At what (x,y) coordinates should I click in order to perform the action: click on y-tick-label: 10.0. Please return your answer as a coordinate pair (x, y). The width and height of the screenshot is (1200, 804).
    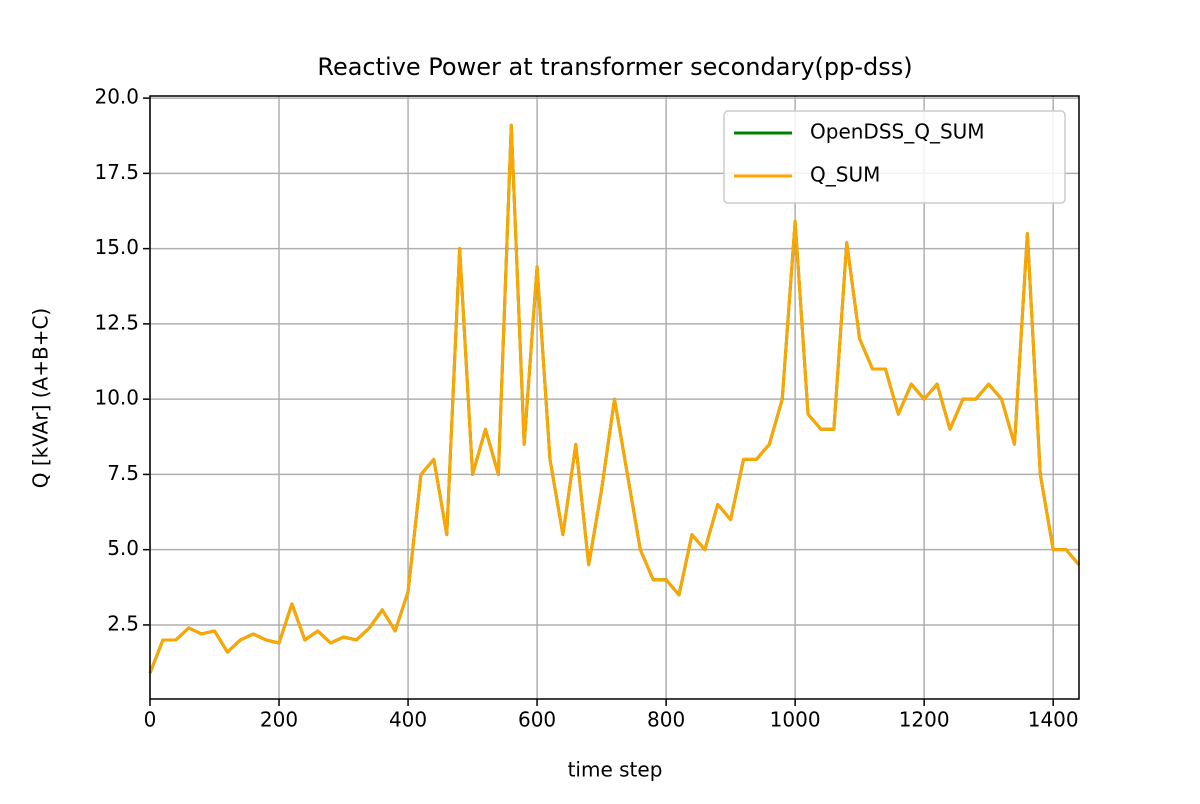
    Looking at the image, I should click on (116, 398).